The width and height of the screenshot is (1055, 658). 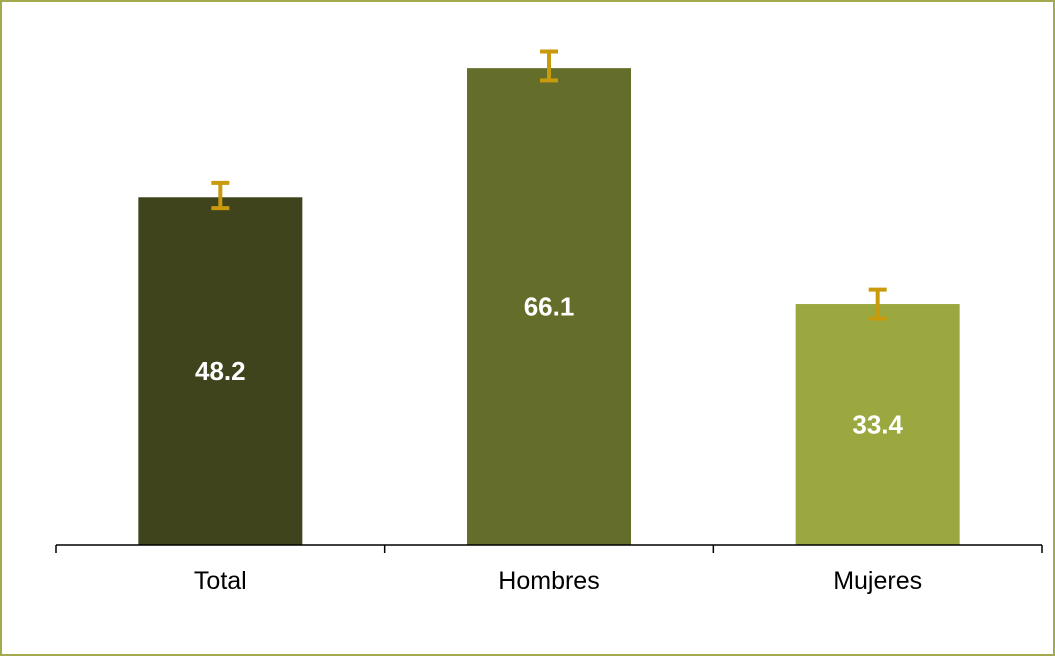 I want to click on bar-mujeres, so click(x=877, y=424).